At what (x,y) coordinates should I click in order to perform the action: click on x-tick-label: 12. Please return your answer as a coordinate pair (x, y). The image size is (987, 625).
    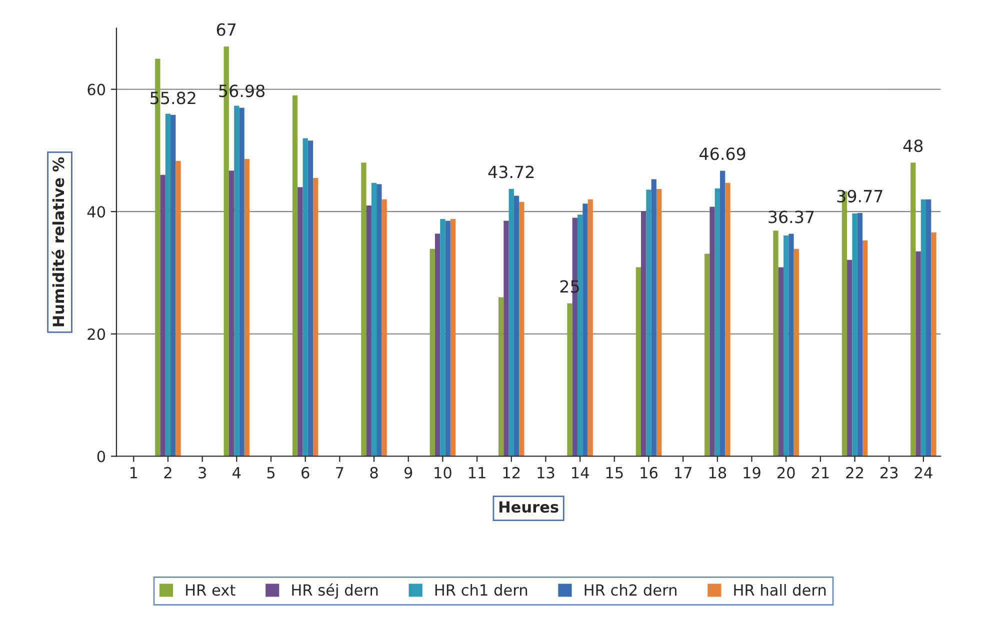
    Looking at the image, I should click on (511, 472).